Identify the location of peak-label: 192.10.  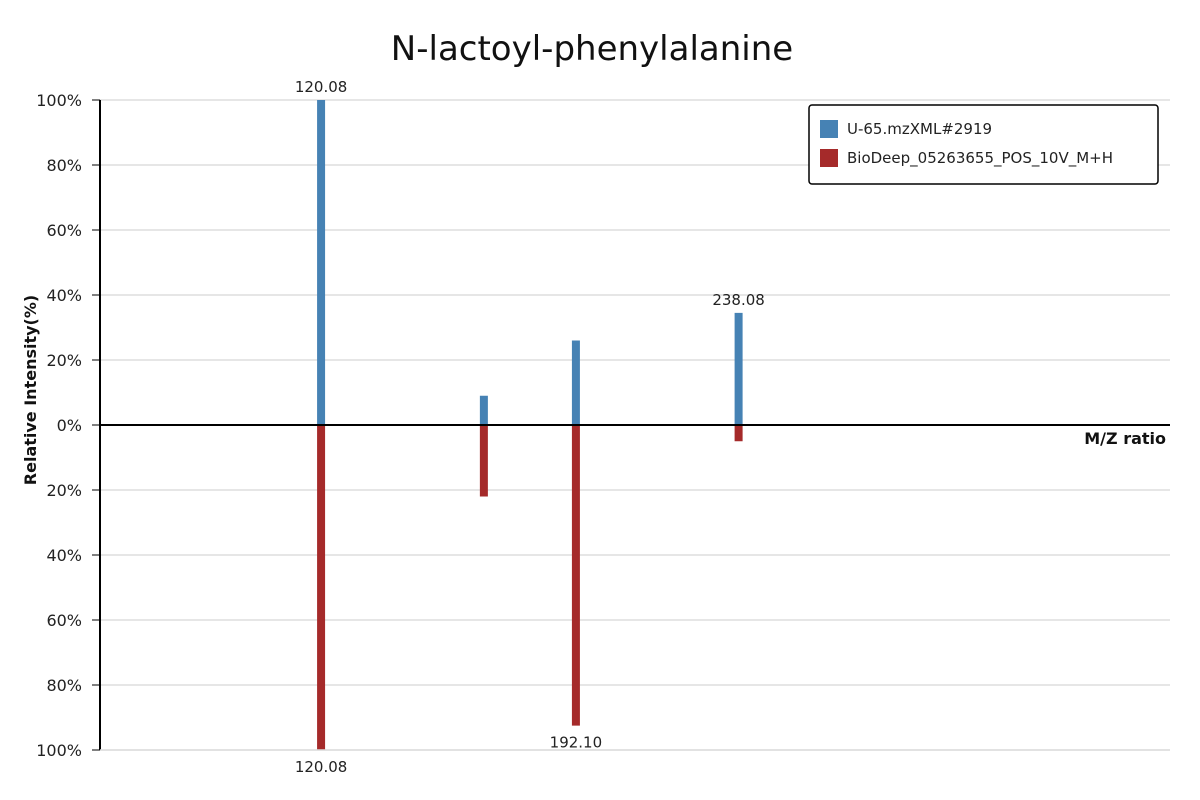
(576, 743).